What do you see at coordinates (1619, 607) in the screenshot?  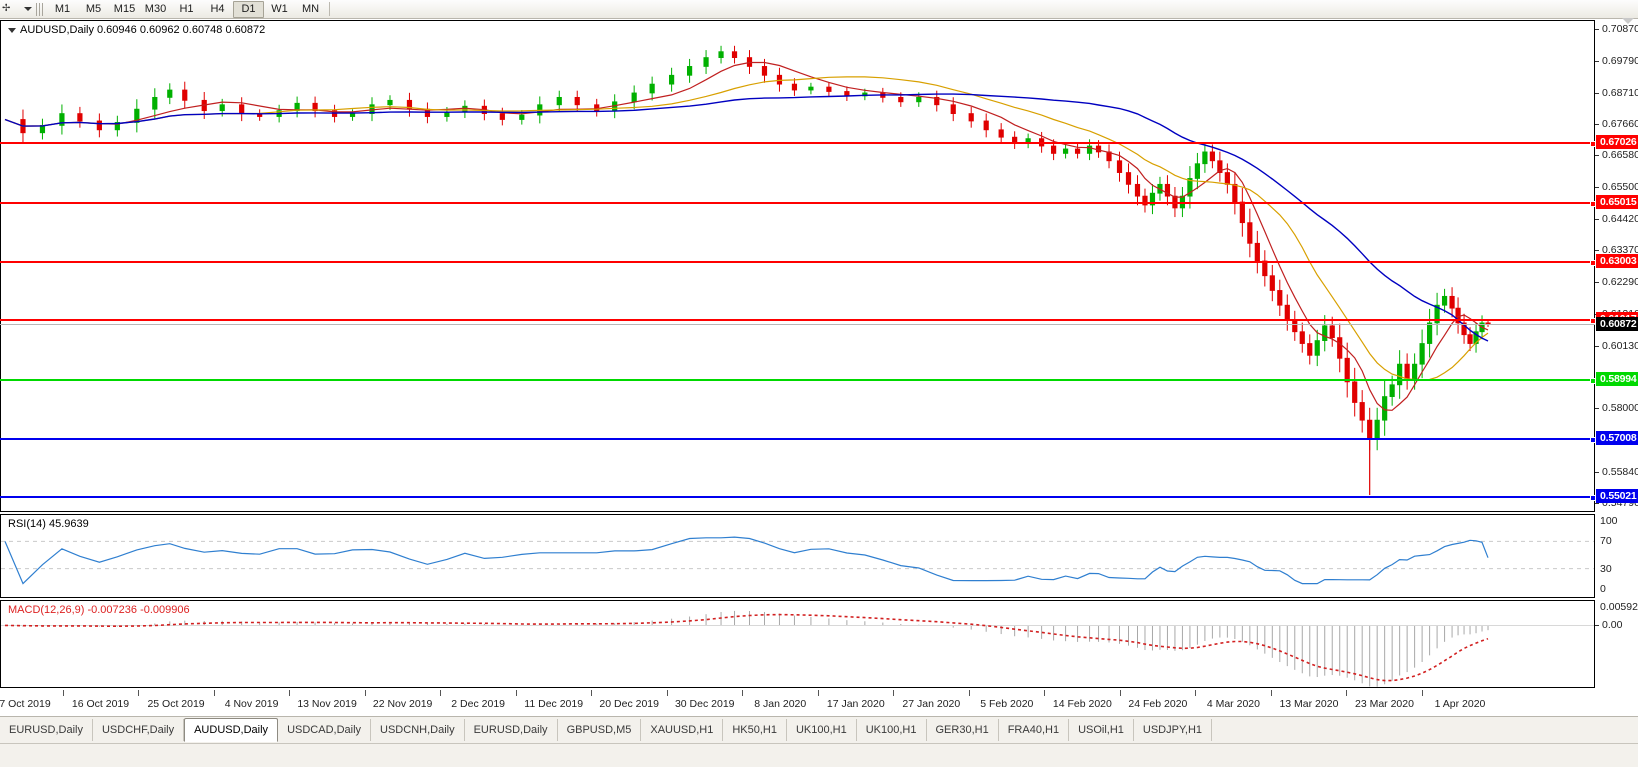 I see `macd-tick: 0.005923` at bounding box center [1619, 607].